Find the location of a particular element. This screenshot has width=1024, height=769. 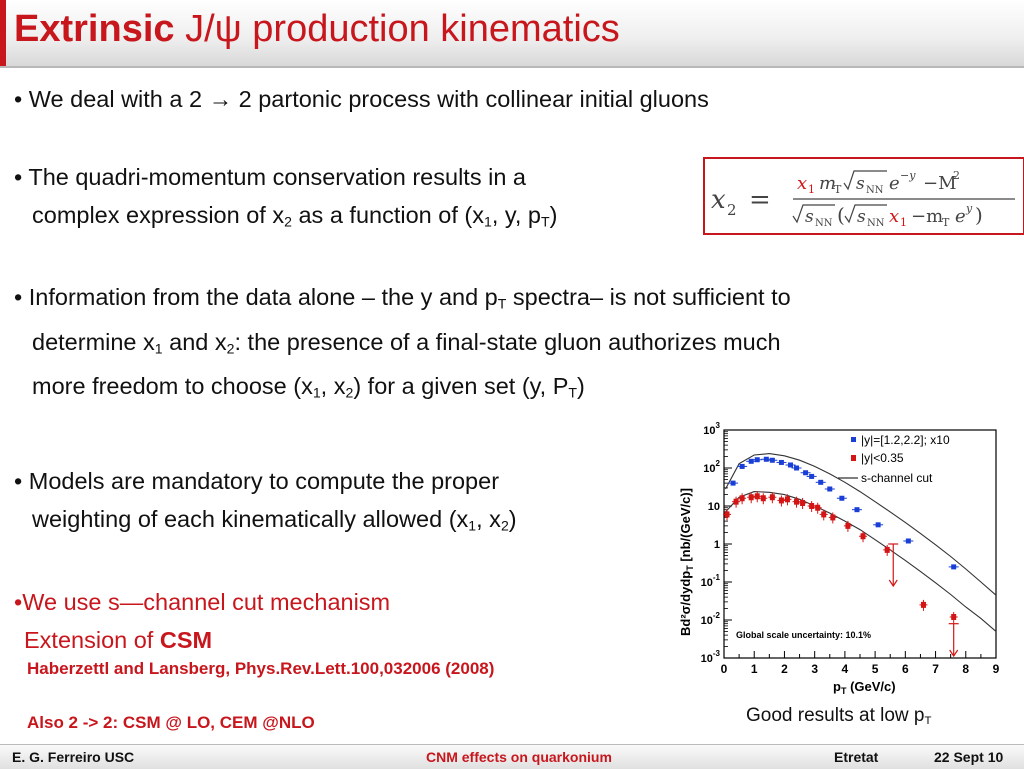

den-mt-sub: T is located at coordinates (946, 222).